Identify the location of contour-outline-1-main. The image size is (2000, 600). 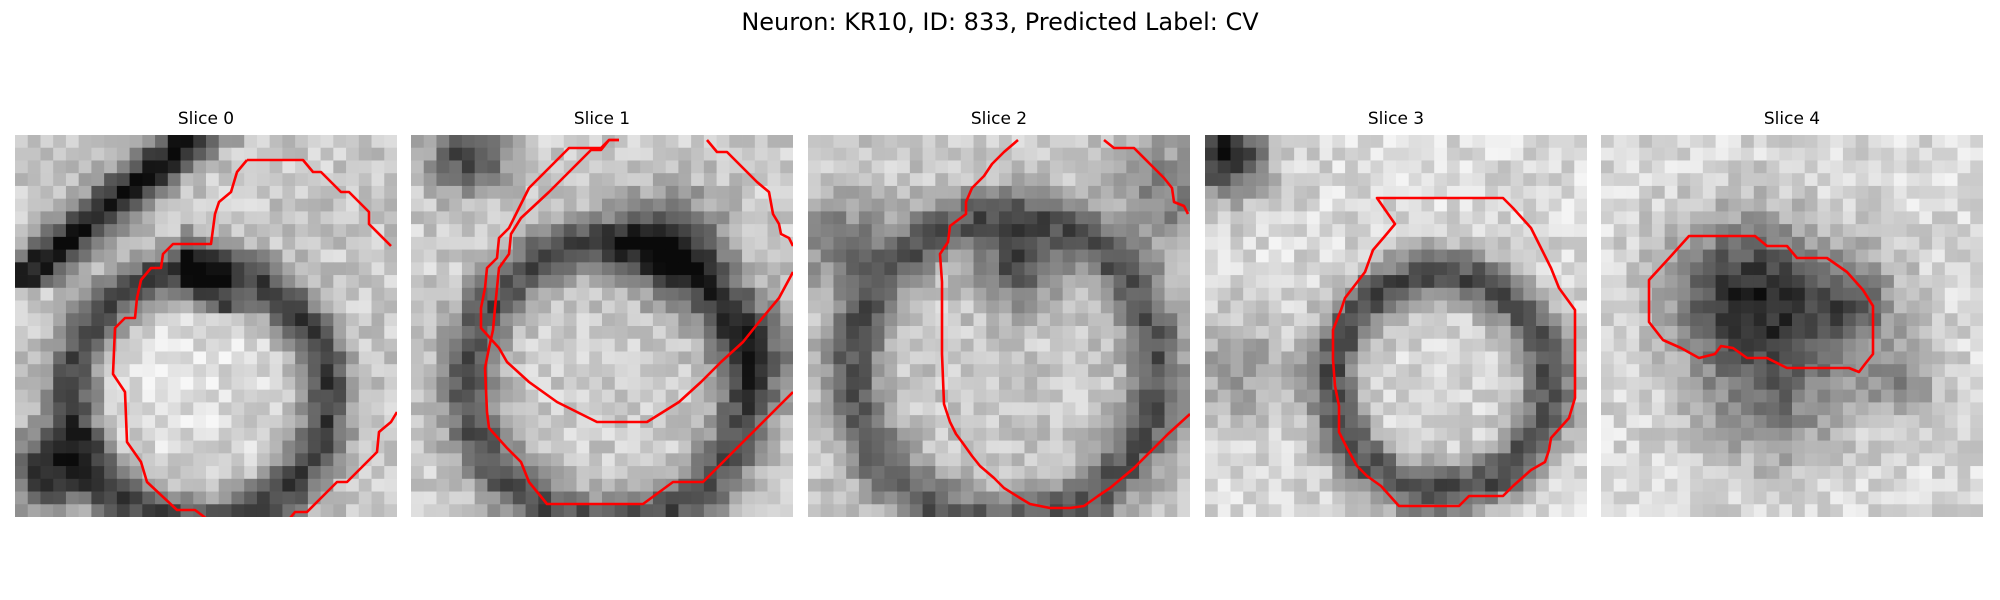
(638, 322).